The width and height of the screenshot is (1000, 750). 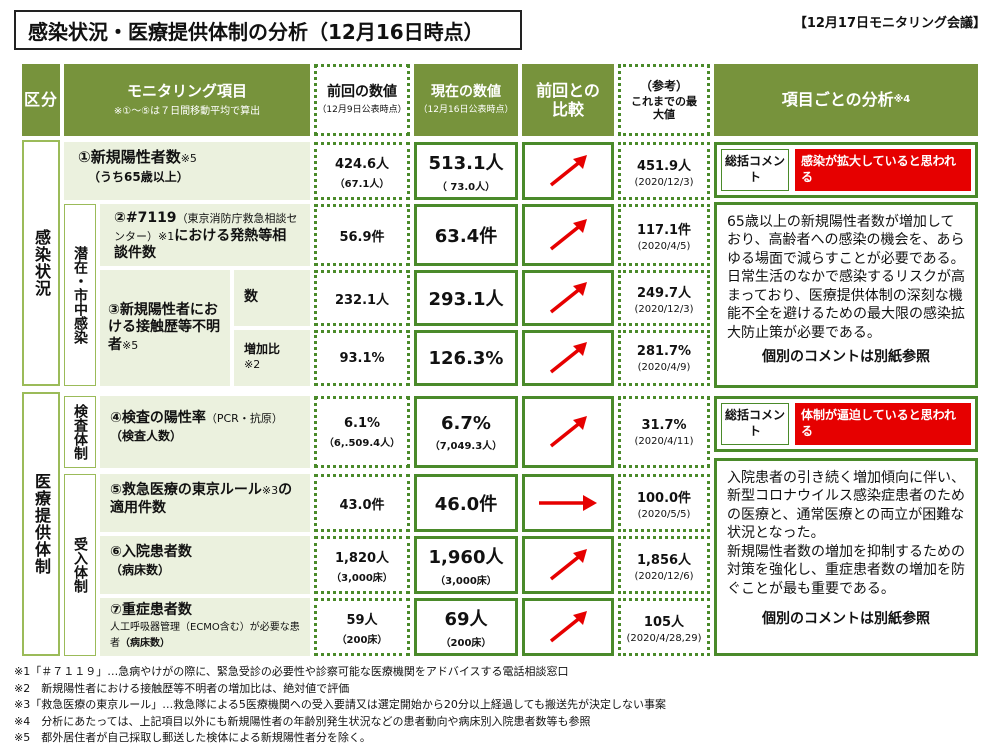 What do you see at coordinates (362, 627) in the screenshot?
I see `prev-value-7: 59人 （200床）` at bounding box center [362, 627].